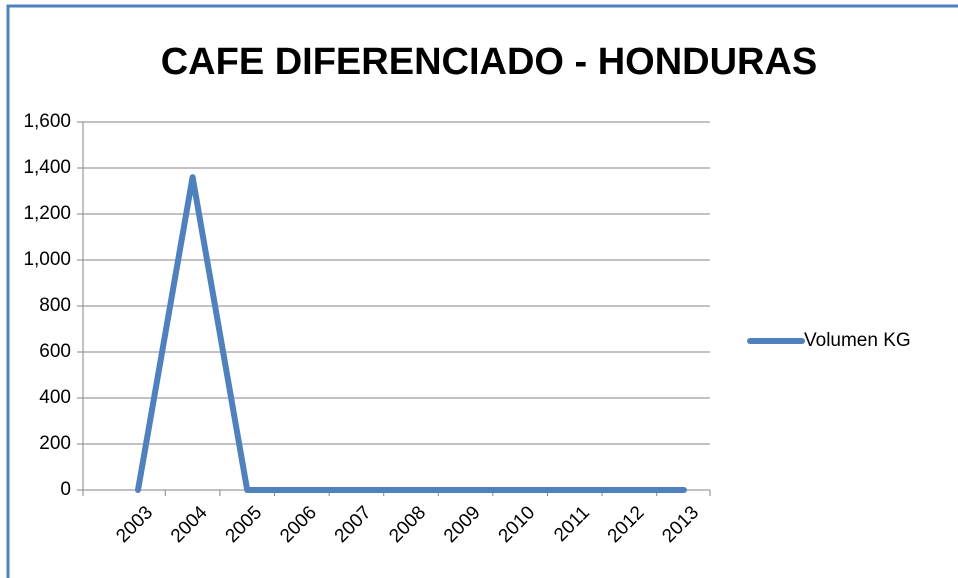  Describe the element at coordinates (572, 524) in the screenshot. I see `x-tick-label: 2011` at that location.